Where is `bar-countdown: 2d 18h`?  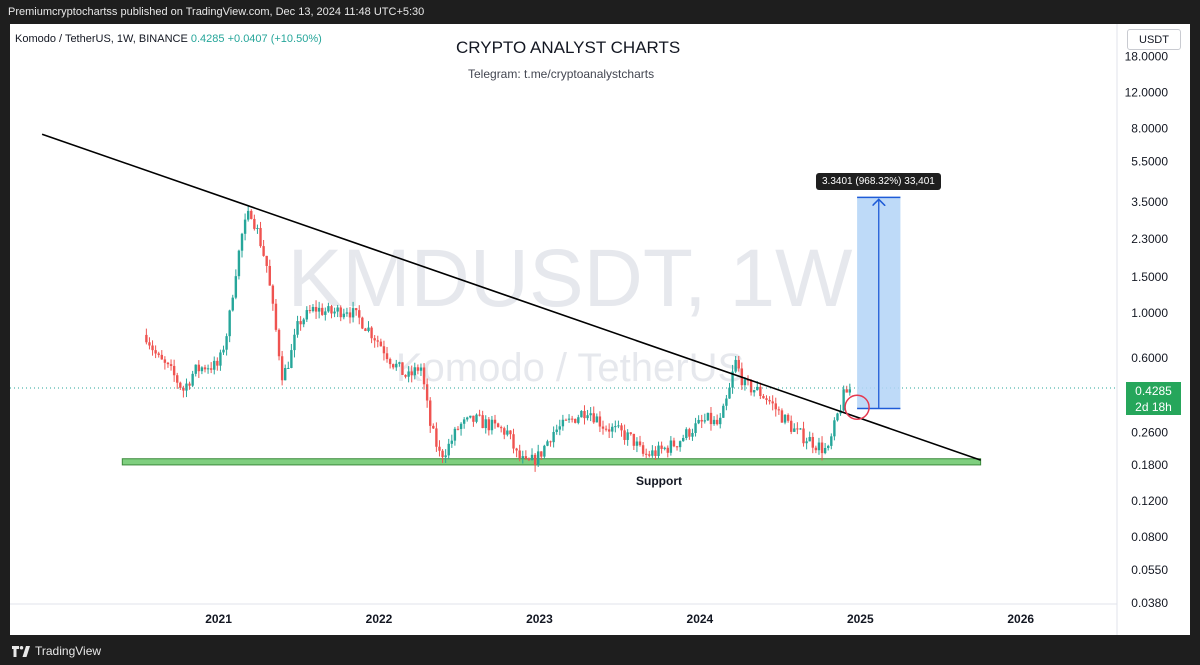
bar-countdown: 2d 18h is located at coordinates (1153, 407).